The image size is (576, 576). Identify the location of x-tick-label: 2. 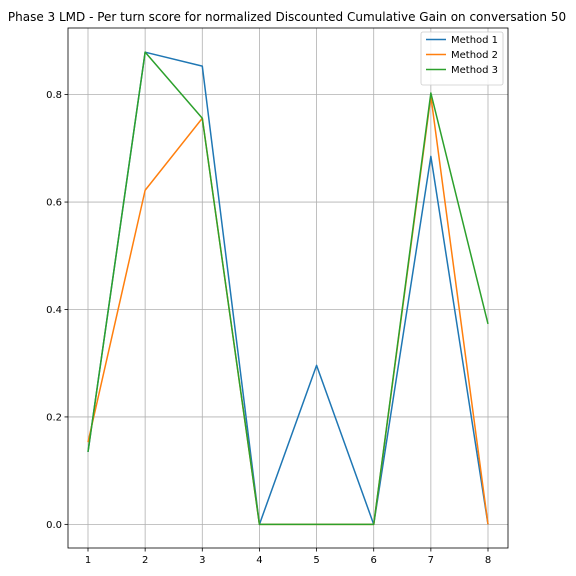
(145, 560).